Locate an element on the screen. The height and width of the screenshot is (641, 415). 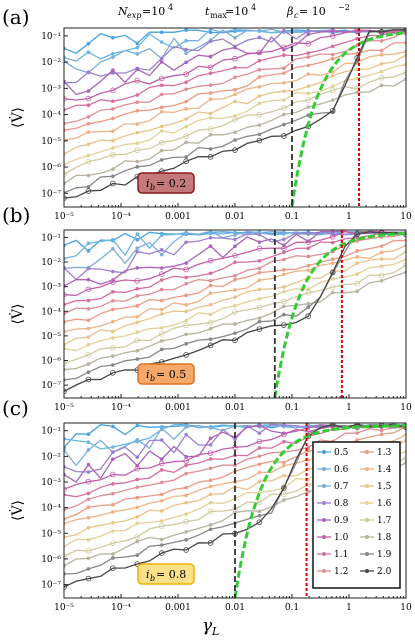
legend-item-1.6: 1.6 is located at coordinates (376, 504).